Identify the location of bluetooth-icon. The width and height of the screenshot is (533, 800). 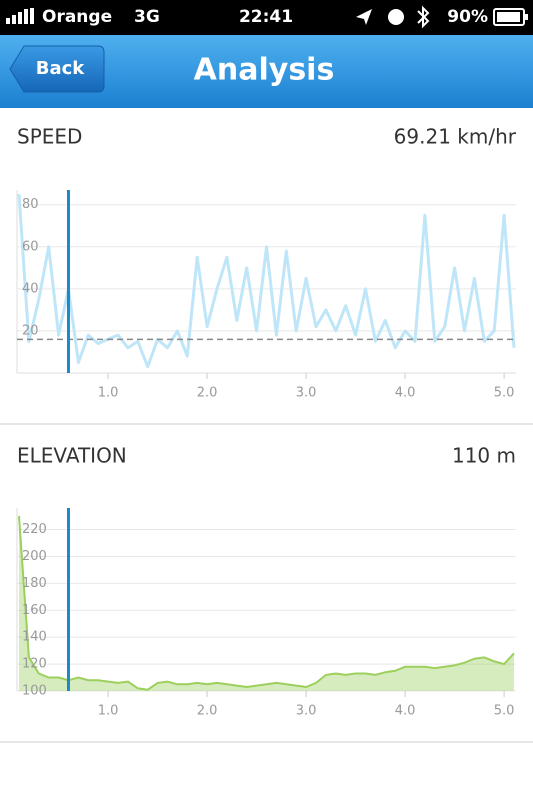
(423, 17).